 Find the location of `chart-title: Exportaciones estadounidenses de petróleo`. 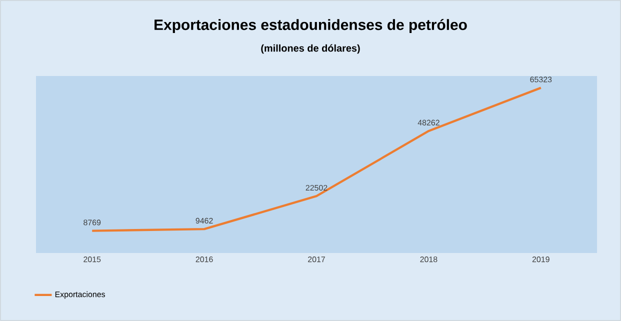

chart-title: Exportaciones estadounidenses de petróleo is located at coordinates (310, 26).